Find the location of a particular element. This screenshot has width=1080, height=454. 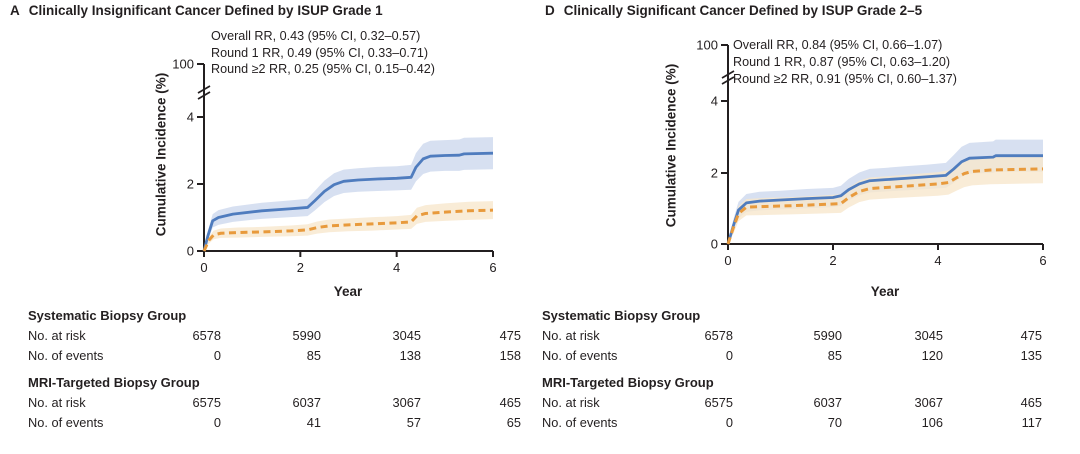

systematic-confidence-band is located at coordinates (348, 194).